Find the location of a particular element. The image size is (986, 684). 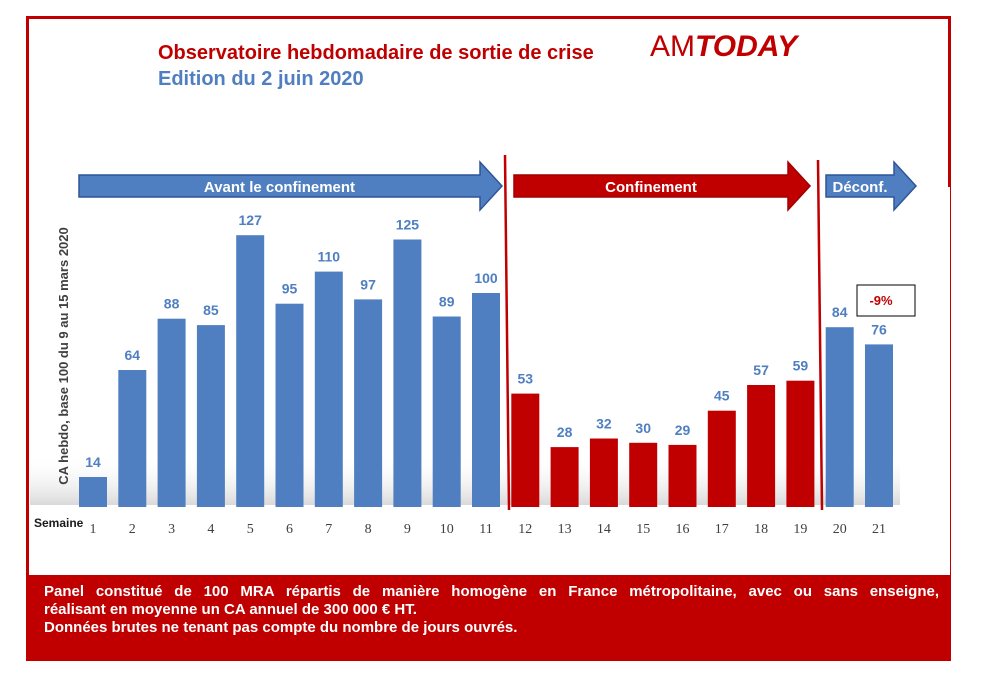

bar-value-label: 29 is located at coordinates (683, 430).